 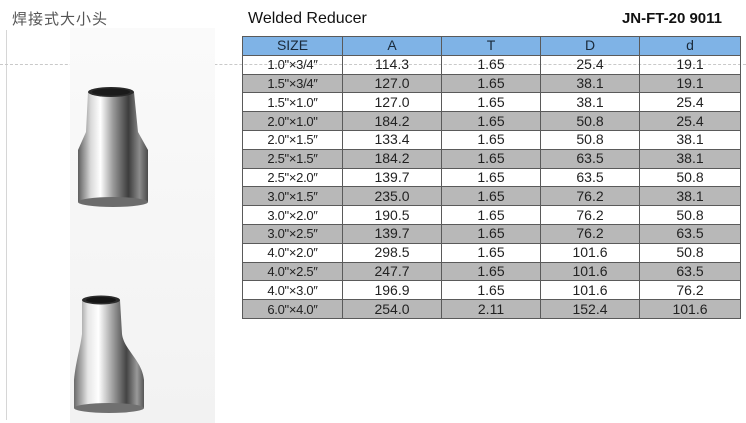 I want to click on left-guide-line, so click(x=6, y=225).